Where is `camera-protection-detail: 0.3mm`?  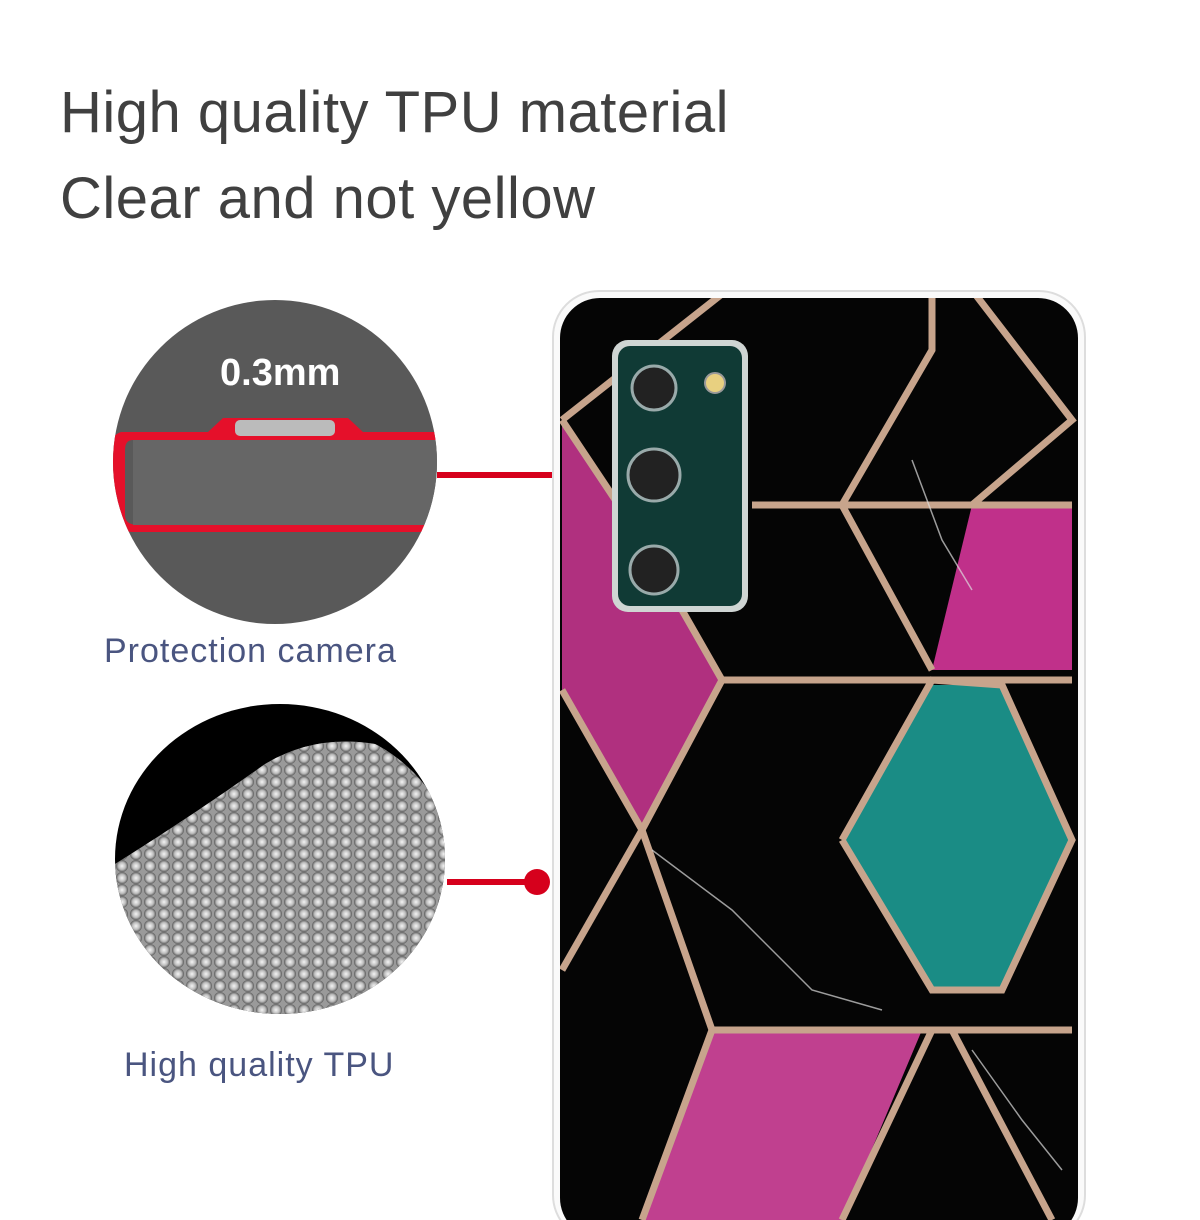
camera-protection-detail: 0.3mm is located at coordinates (275, 462).